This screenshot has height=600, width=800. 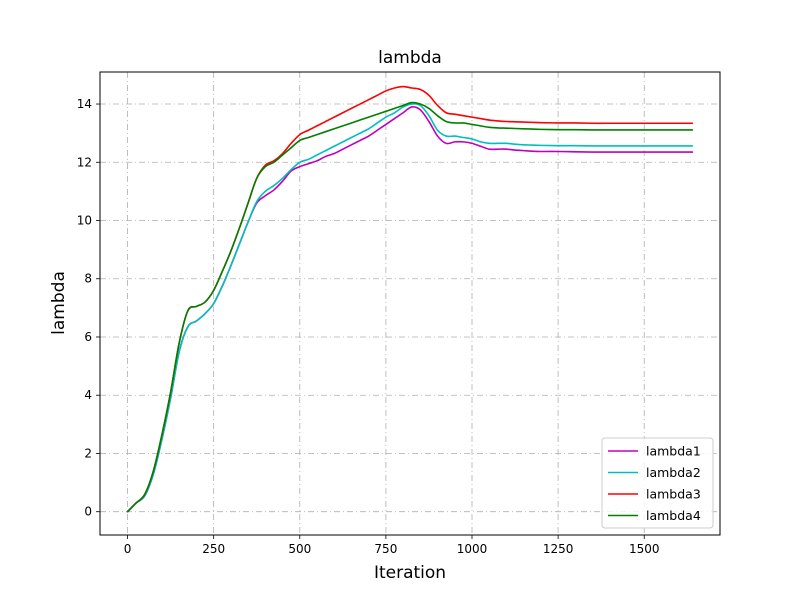 I want to click on legend-label-lambda1: lambda1, so click(x=673, y=451).